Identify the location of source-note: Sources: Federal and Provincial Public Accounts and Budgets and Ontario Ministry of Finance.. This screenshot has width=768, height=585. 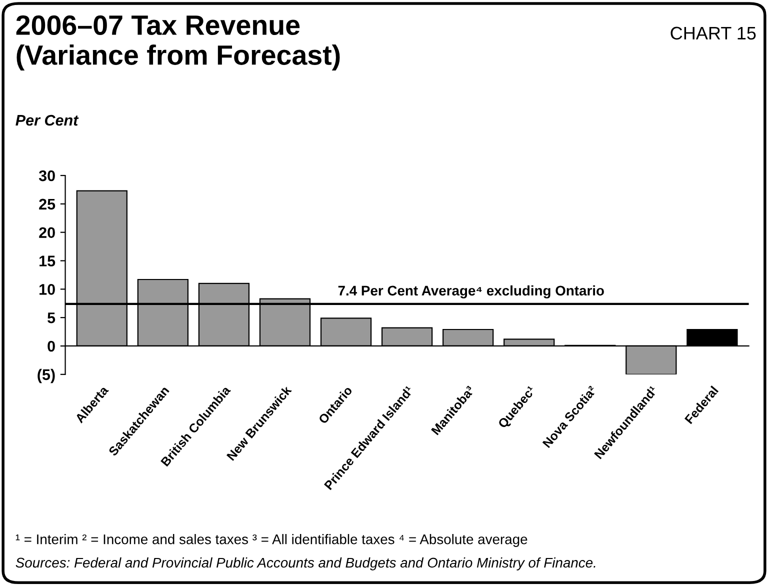
(306, 563).